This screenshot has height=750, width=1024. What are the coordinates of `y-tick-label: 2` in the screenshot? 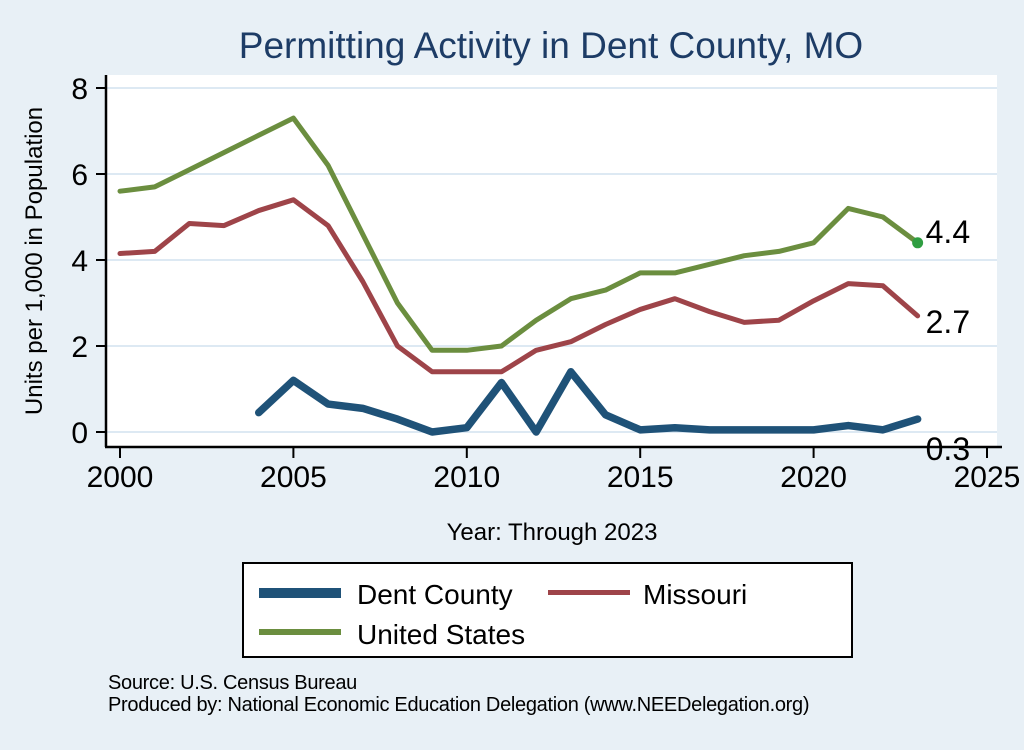 It's located at (79, 347).